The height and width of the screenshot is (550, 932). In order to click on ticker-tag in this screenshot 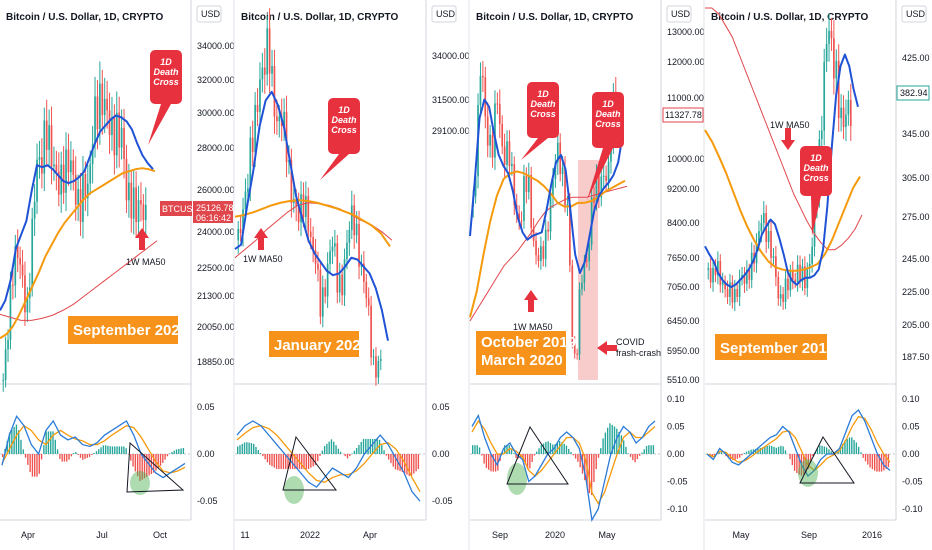, I will do `click(176, 208)`.